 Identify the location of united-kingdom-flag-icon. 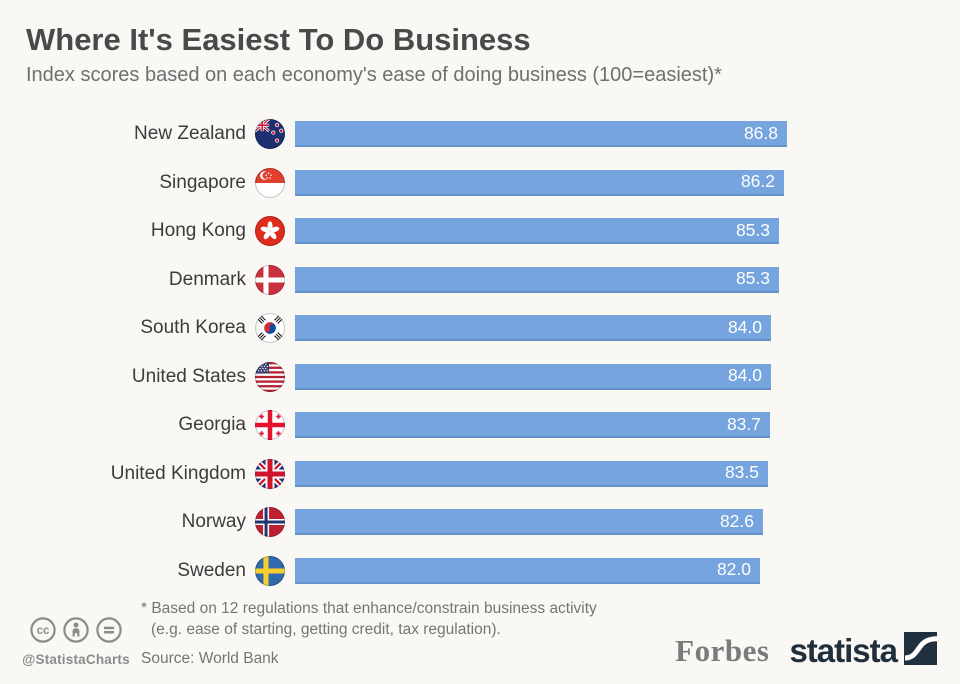
(270, 473).